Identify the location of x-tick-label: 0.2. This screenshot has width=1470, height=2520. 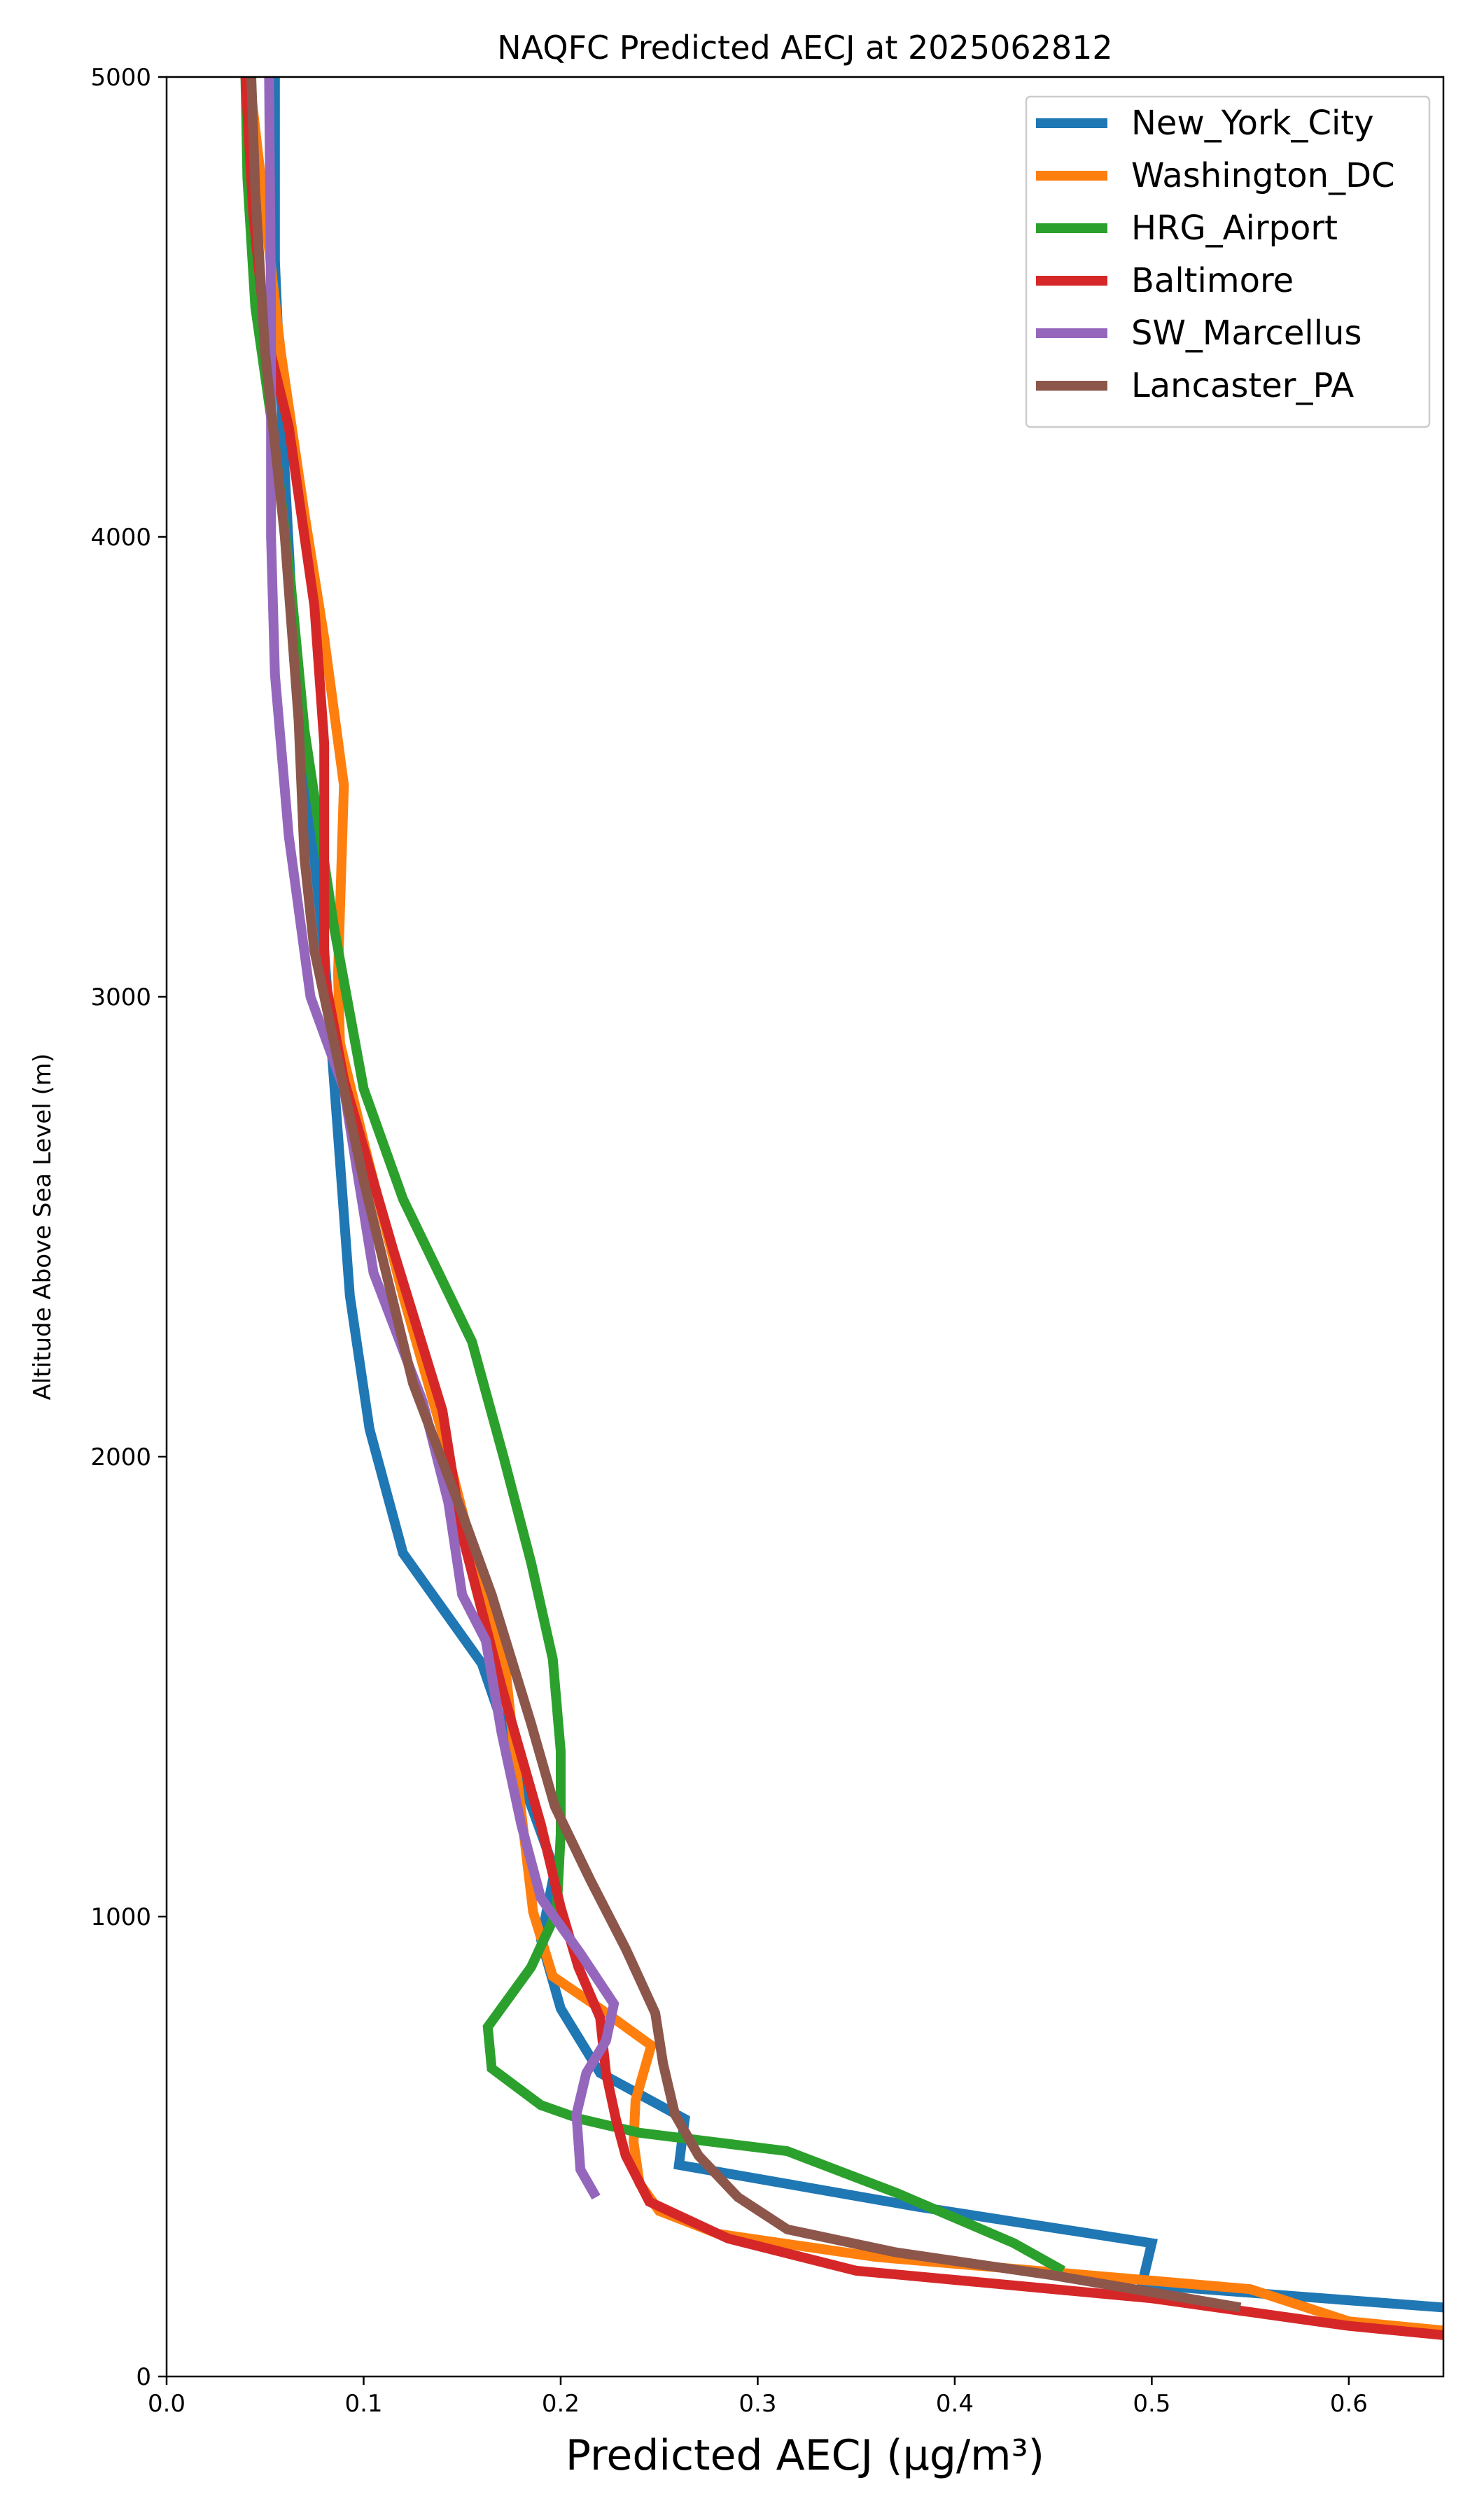
(561, 2404).